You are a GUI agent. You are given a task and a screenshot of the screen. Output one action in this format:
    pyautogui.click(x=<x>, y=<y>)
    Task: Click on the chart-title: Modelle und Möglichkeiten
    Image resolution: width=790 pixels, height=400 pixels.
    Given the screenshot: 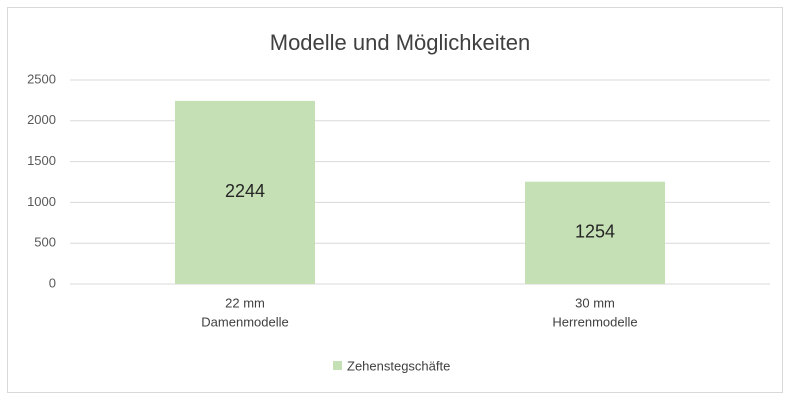 What is the action you would take?
    pyautogui.click(x=400, y=42)
    